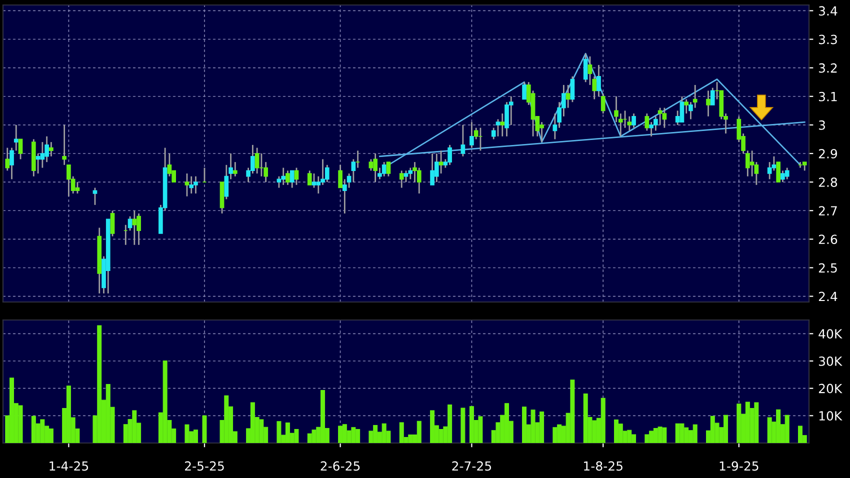 Image resolution: width=850 pixels, height=478 pixels. What do you see at coordinates (827, 268) in the screenshot?
I see `y-tick-label: 2.5` at bounding box center [827, 268].